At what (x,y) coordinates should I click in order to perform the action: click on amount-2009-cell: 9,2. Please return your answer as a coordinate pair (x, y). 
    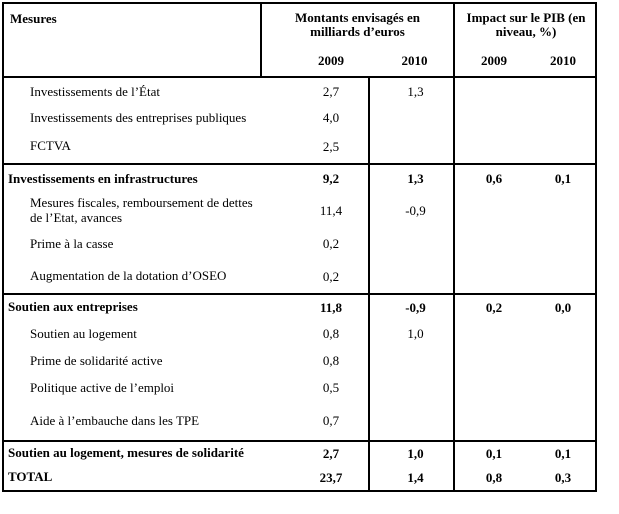
    Looking at the image, I should click on (331, 178).